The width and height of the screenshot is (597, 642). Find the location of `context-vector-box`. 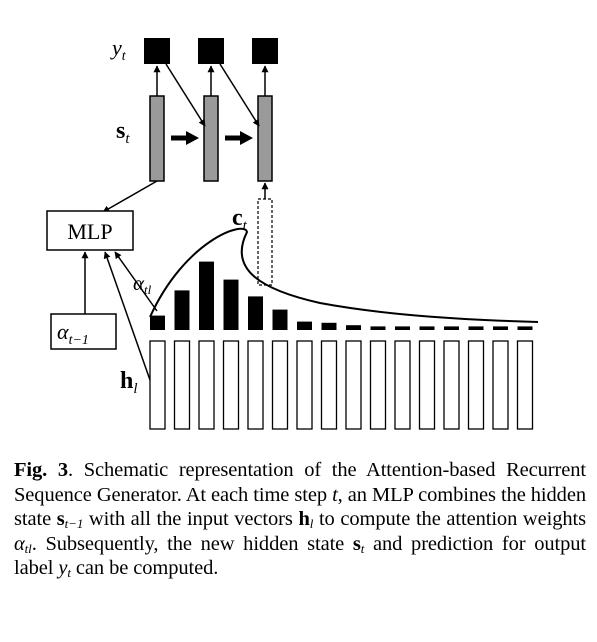

context-vector-box is located at coordinates (265, 242).